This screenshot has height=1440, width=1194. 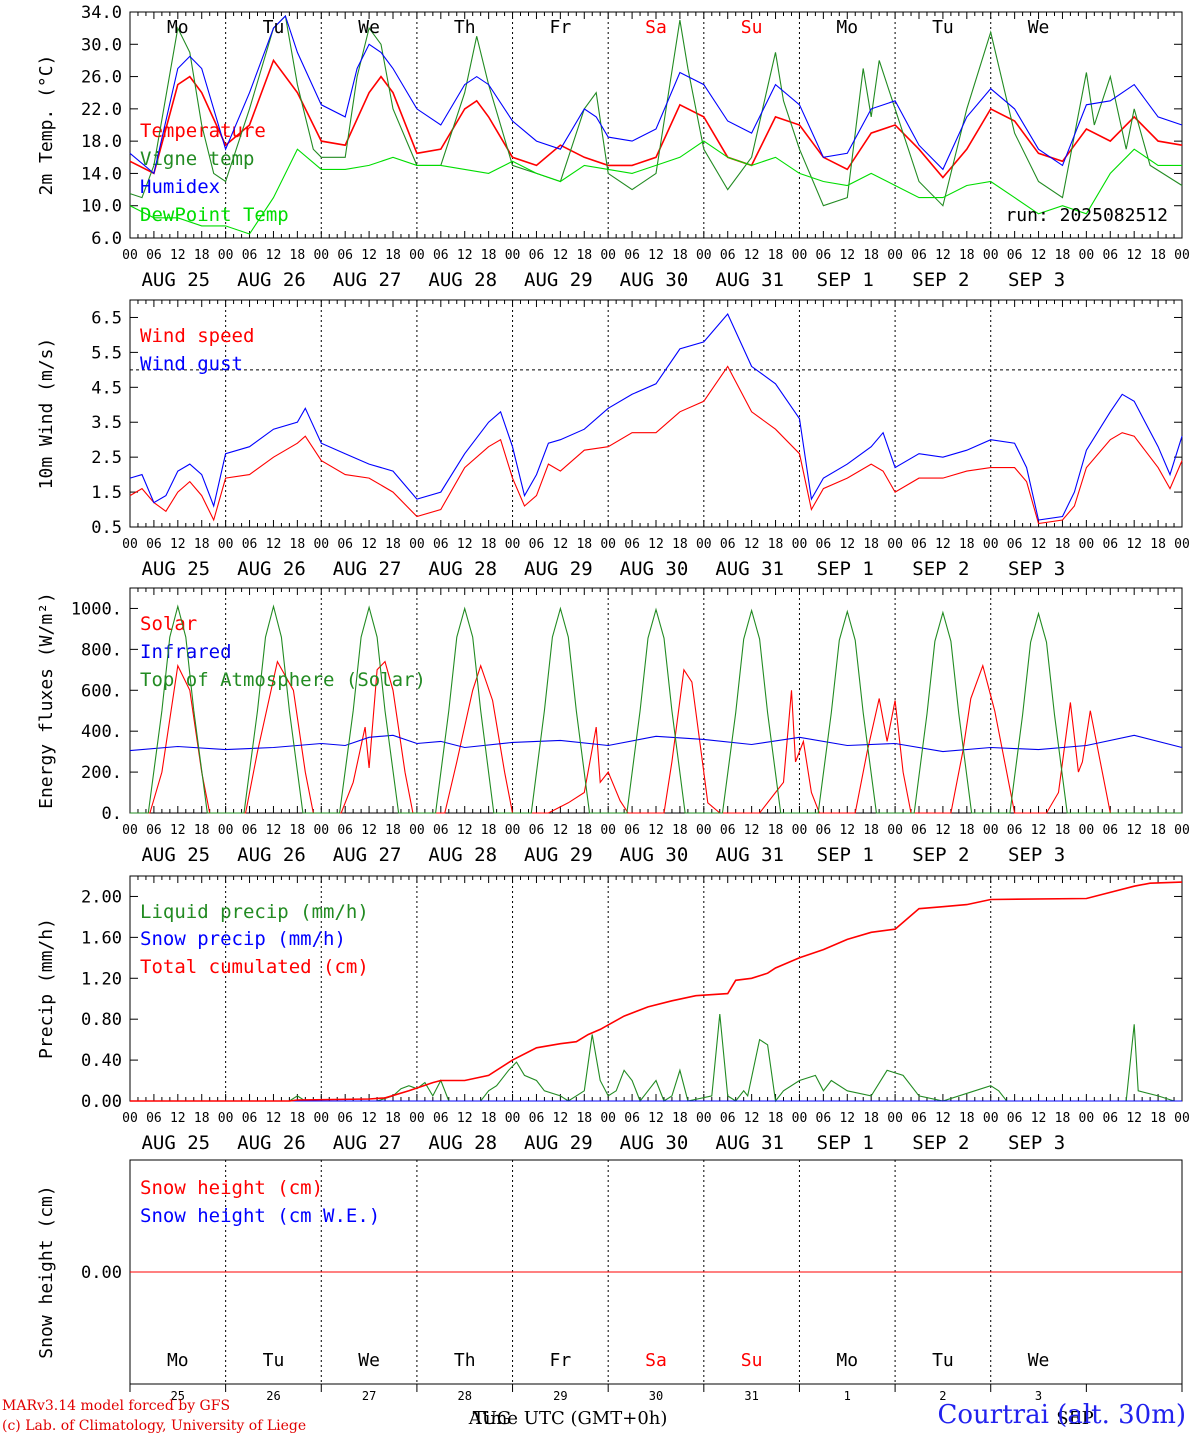 I want to click on y-tick-label: 0.5, so click(x=106, y=528).